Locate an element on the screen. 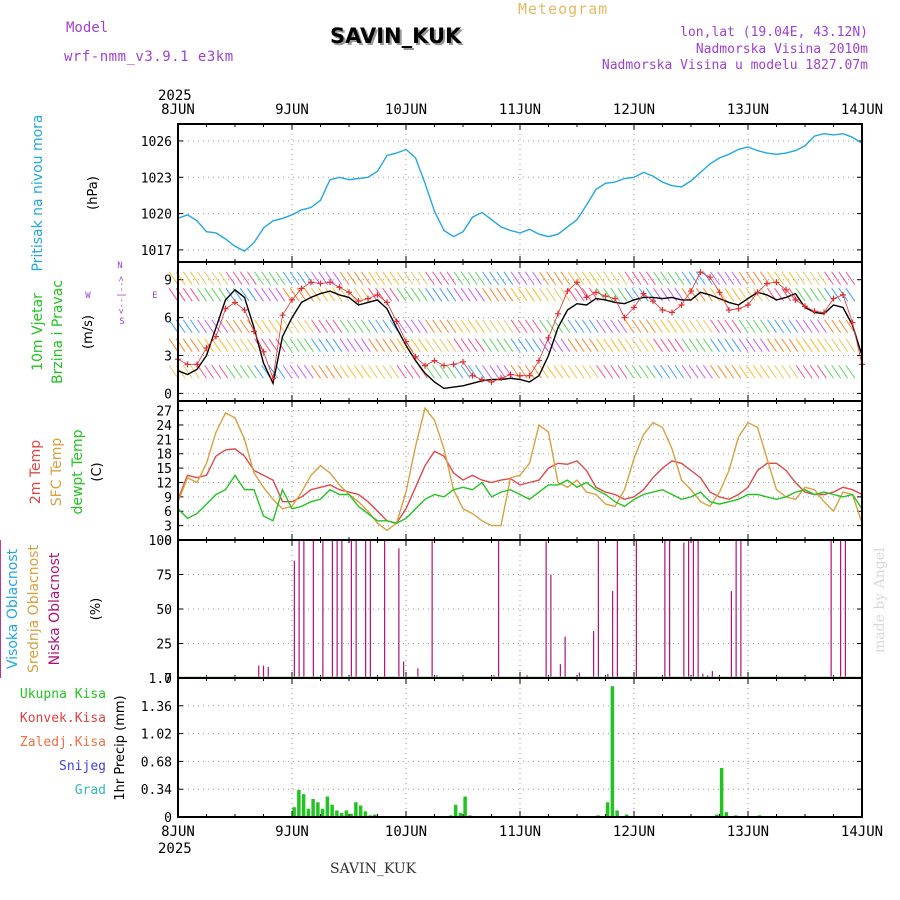 Image resolution: width=900 pixels, height=900 pixels. temp-unit: (C) is located at coordinates (97, 471).